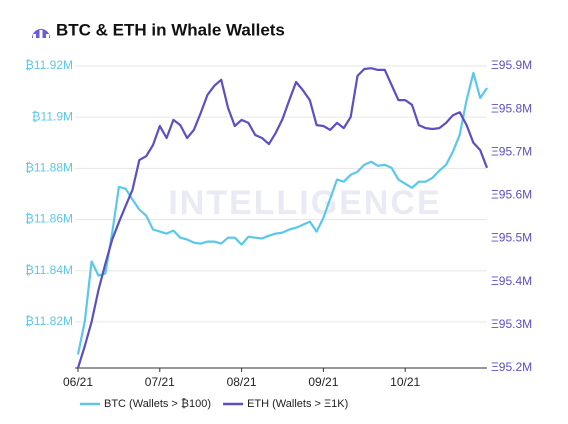 Image resolution: width=568 pixels, height=424 pixels. Describe the element at coordinates (52, 116) in the screenshot. I see `y-tick-label: ₿11.9M` at that location.